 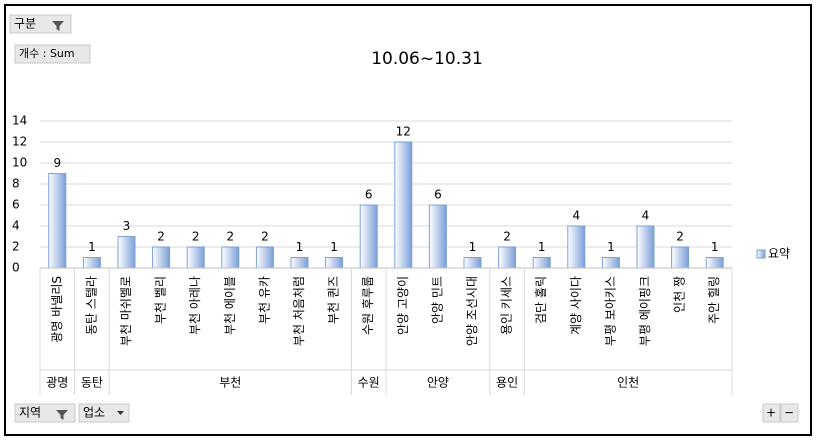 I want to click on dropdown-icon, so click(x=120, y=413).